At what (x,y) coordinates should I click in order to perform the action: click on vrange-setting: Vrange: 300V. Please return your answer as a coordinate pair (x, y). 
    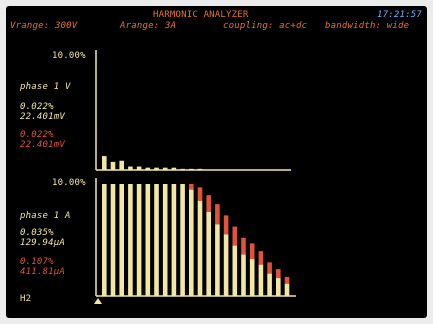
    Looking at the image, I should click on (44, 26).